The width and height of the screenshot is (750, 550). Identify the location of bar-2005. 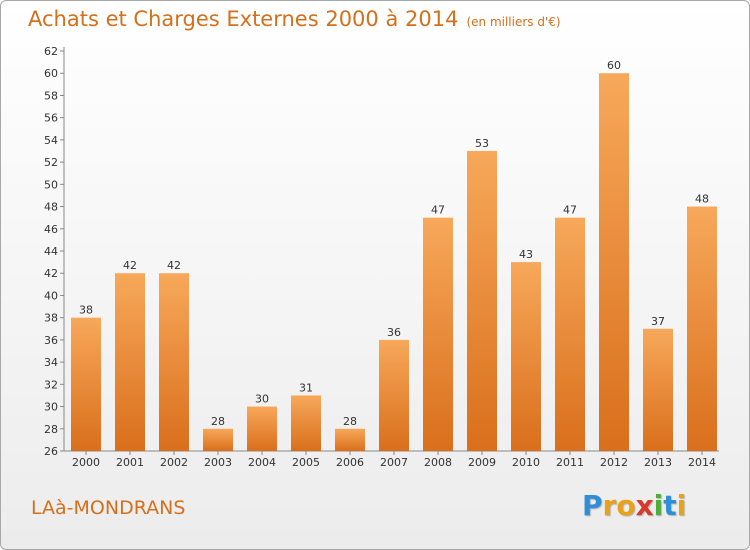
(306, 423).